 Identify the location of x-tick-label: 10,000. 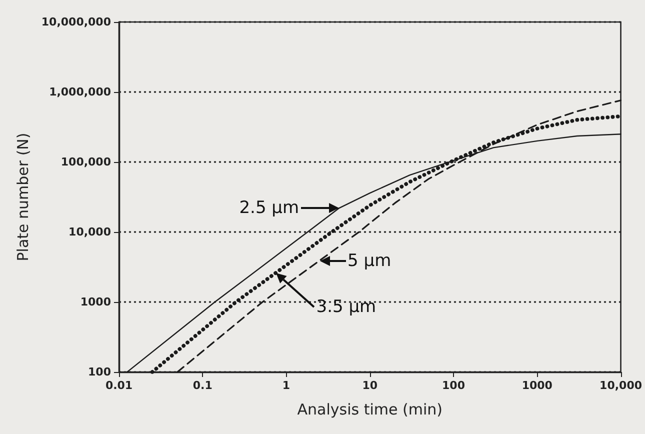
(621, 385).